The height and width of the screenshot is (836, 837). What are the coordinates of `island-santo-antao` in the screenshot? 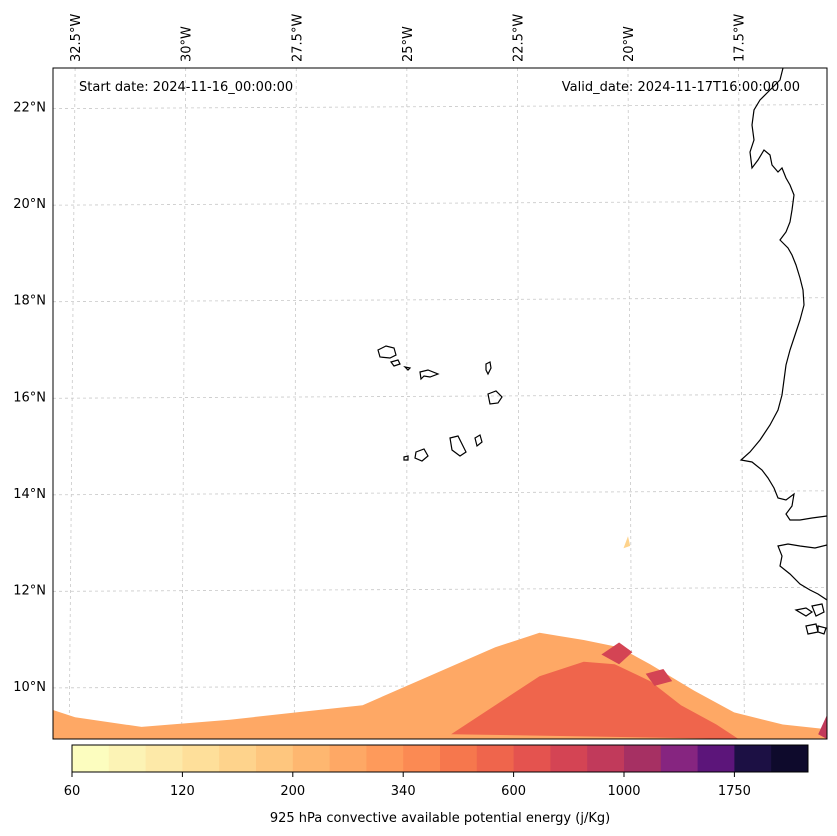 It's located at (387, 352).